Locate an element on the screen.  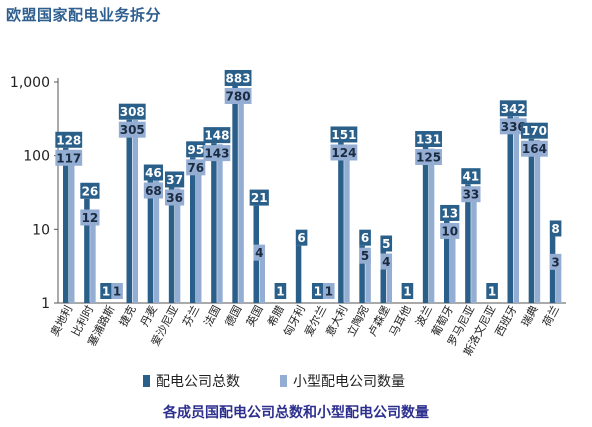
data-label-total: 148 is located at coordinates (216, 136).